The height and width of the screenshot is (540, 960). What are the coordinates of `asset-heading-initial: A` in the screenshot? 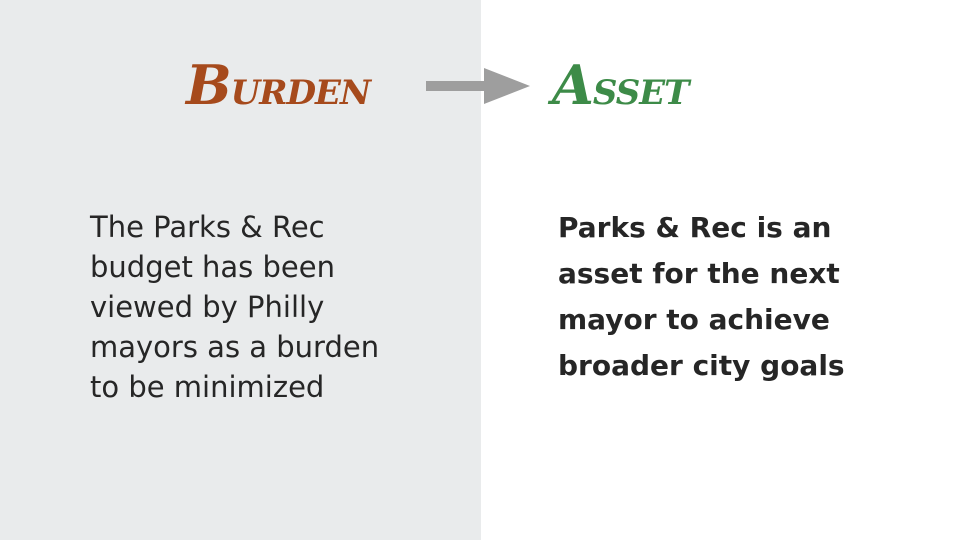 It's located at (573, 85).